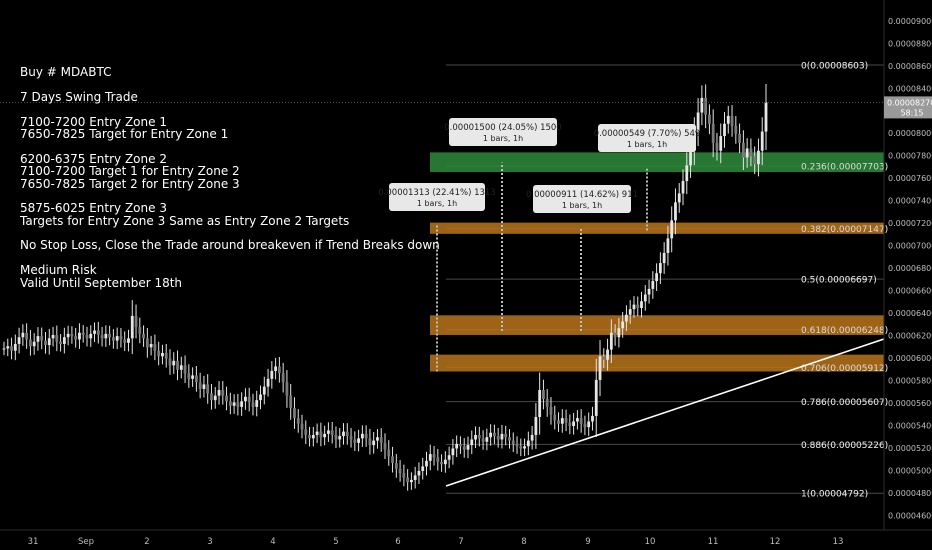  What do you see at coordinates (582, 195) in the screenshot?
I see `measure-value: 0.00000911 (14.62%) 911` at bounding box center [582, 195].